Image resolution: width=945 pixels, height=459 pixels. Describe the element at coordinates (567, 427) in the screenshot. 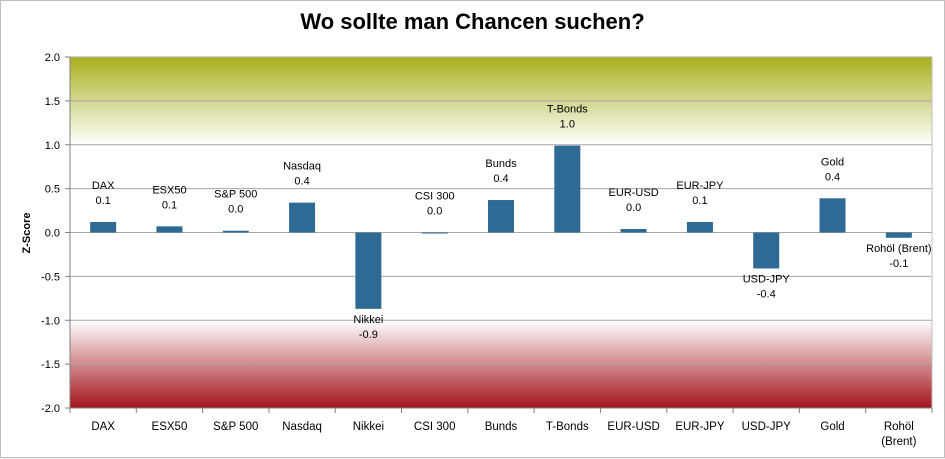

I see `x-tick-label: T-Bonds` at that location.